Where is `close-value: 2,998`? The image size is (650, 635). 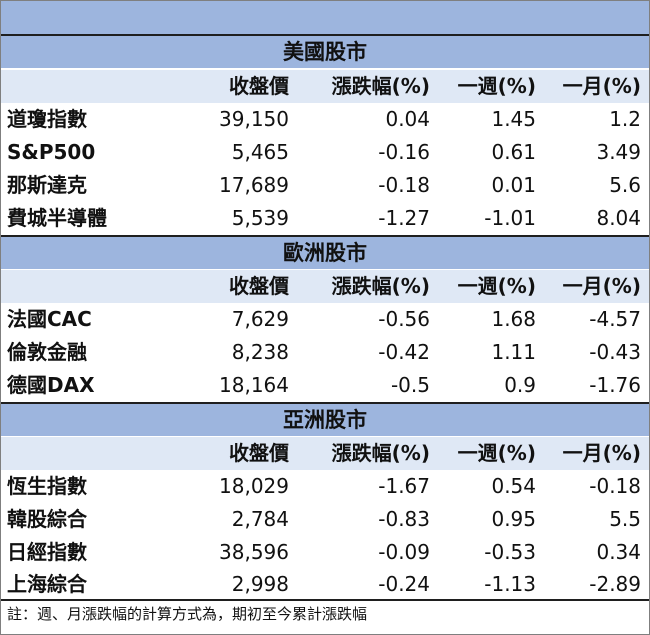
close-value: 2,998 is located at coordinates (260, 584).